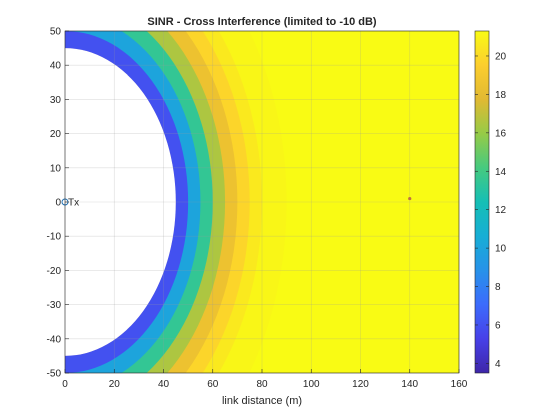 The image size is (560, 420). I want to click on x-tick-label: 40, so click(164, 384).